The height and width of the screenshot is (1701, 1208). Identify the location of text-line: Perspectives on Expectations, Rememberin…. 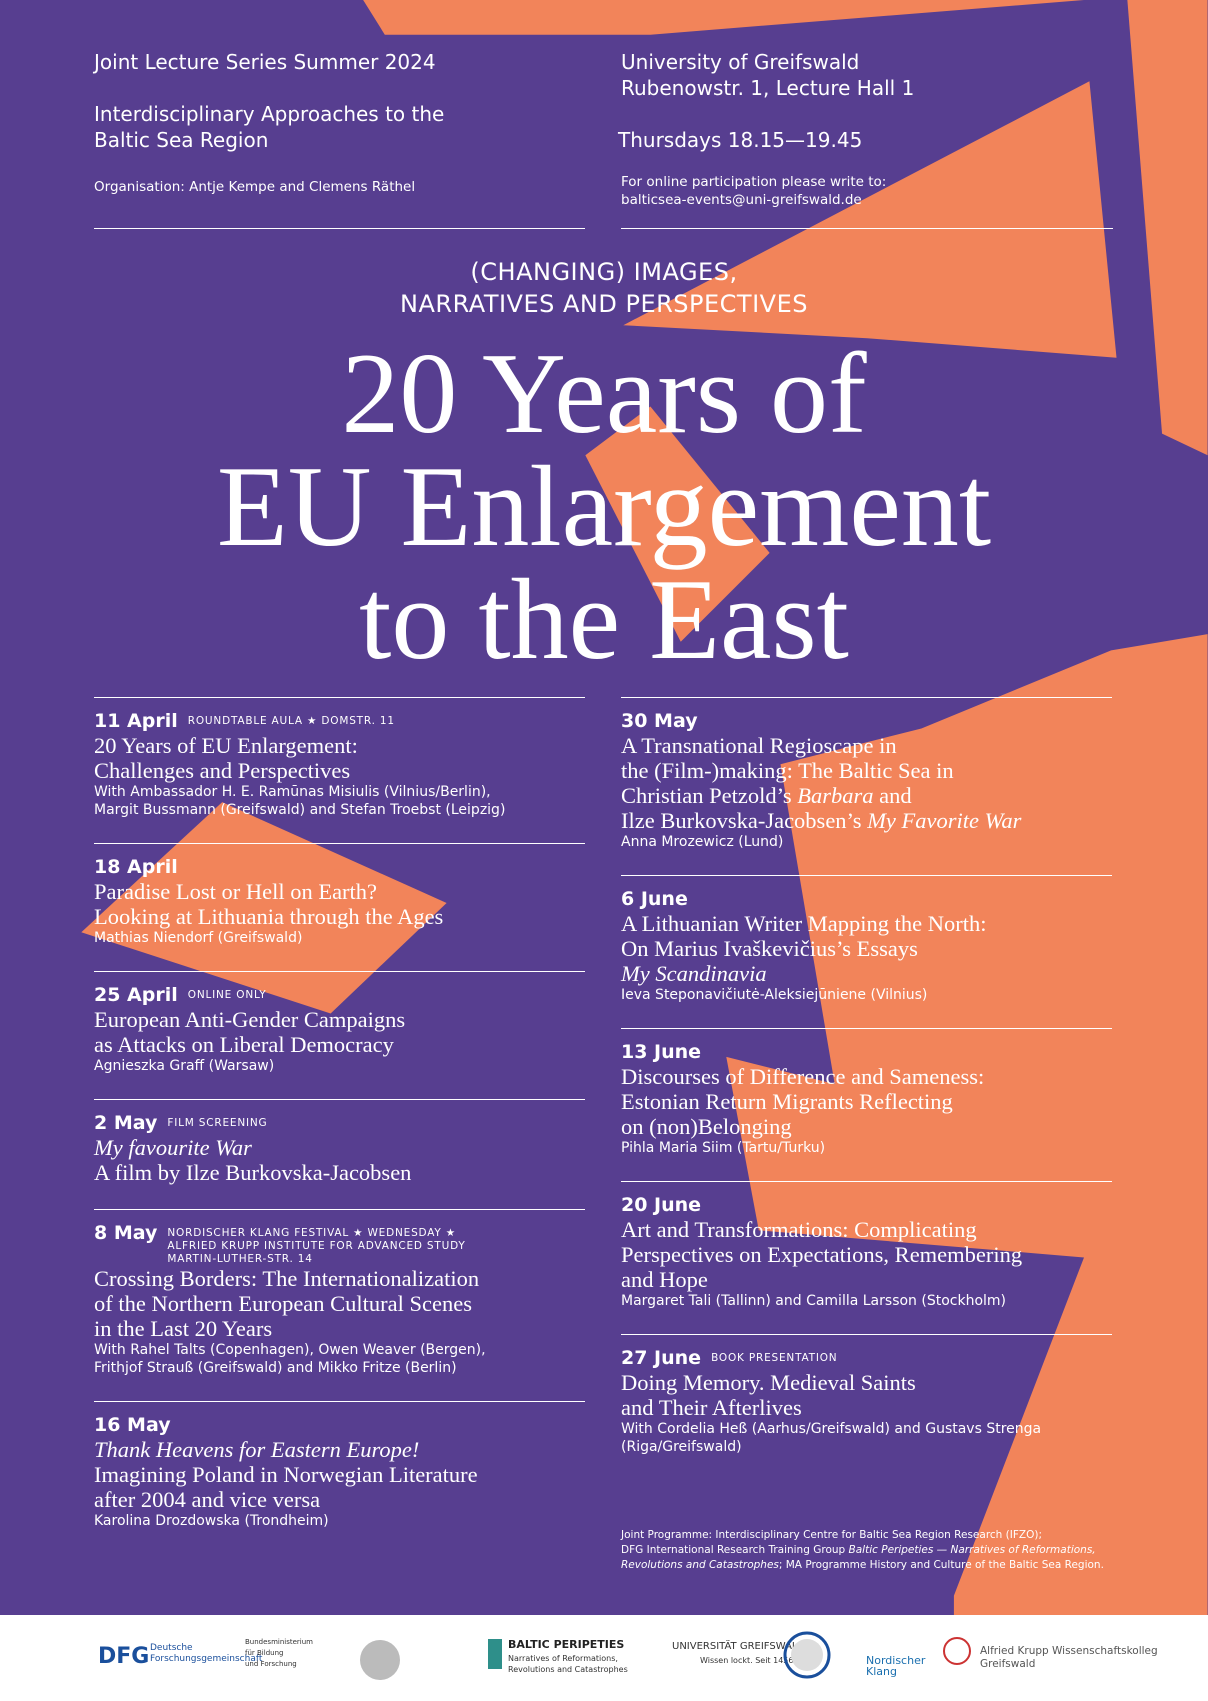
(866, 1254).